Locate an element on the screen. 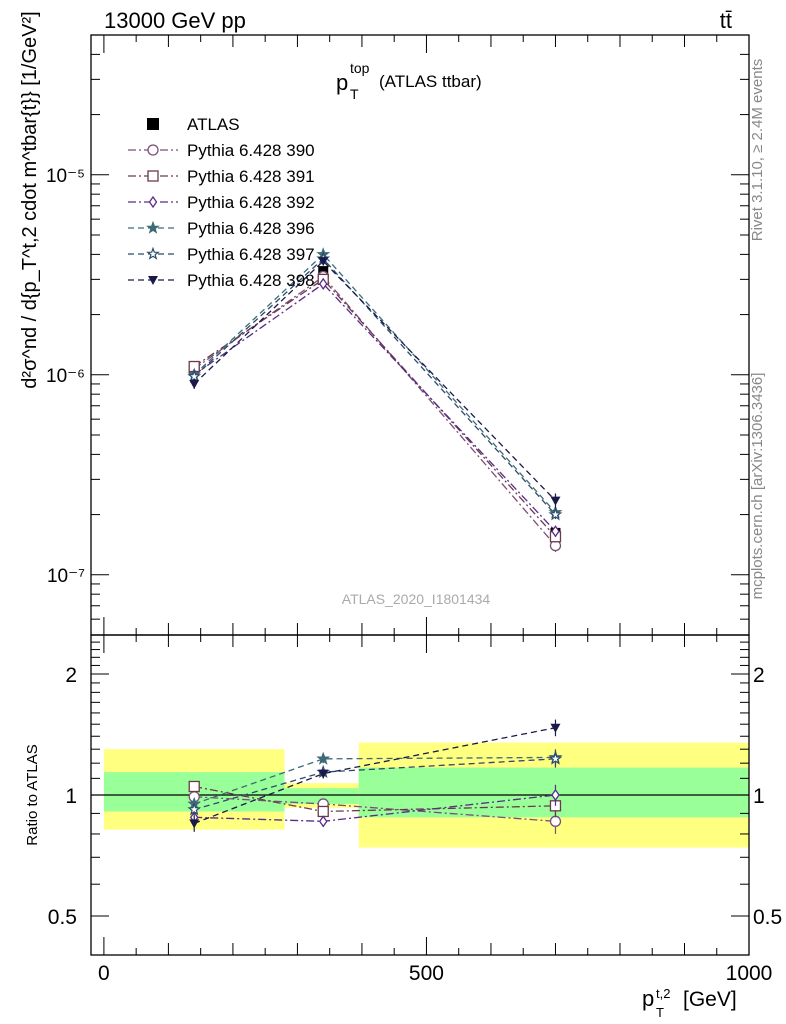 This screenshot has width=786, height=1024. header-right: tt̄ is located at coordinates (726, 20).